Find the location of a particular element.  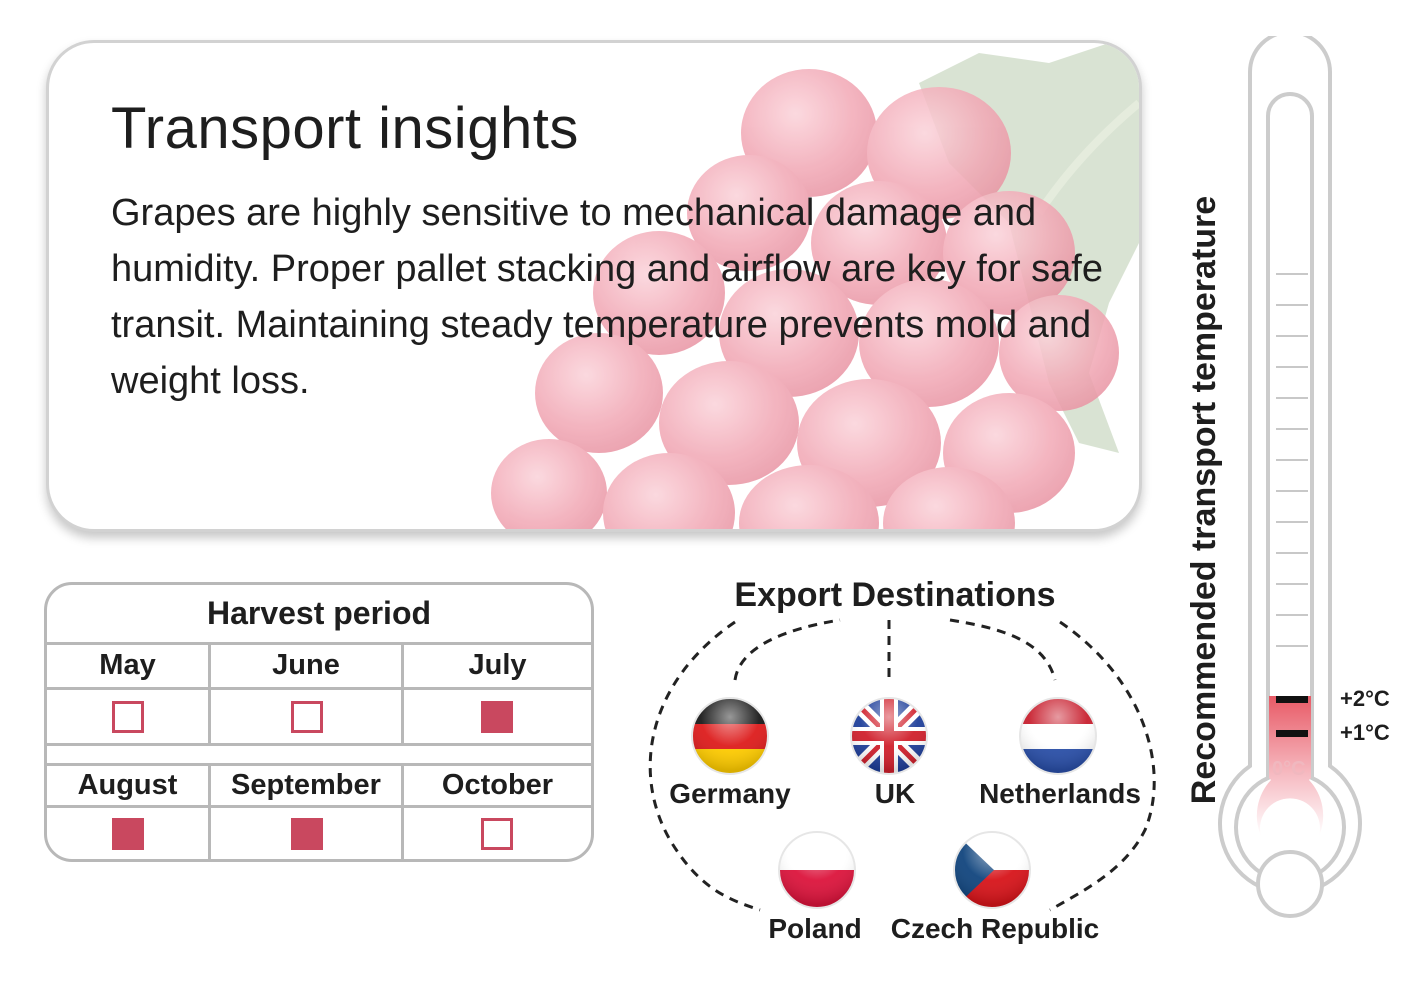

germany-flag-icon is located at coordinates (730, 736).